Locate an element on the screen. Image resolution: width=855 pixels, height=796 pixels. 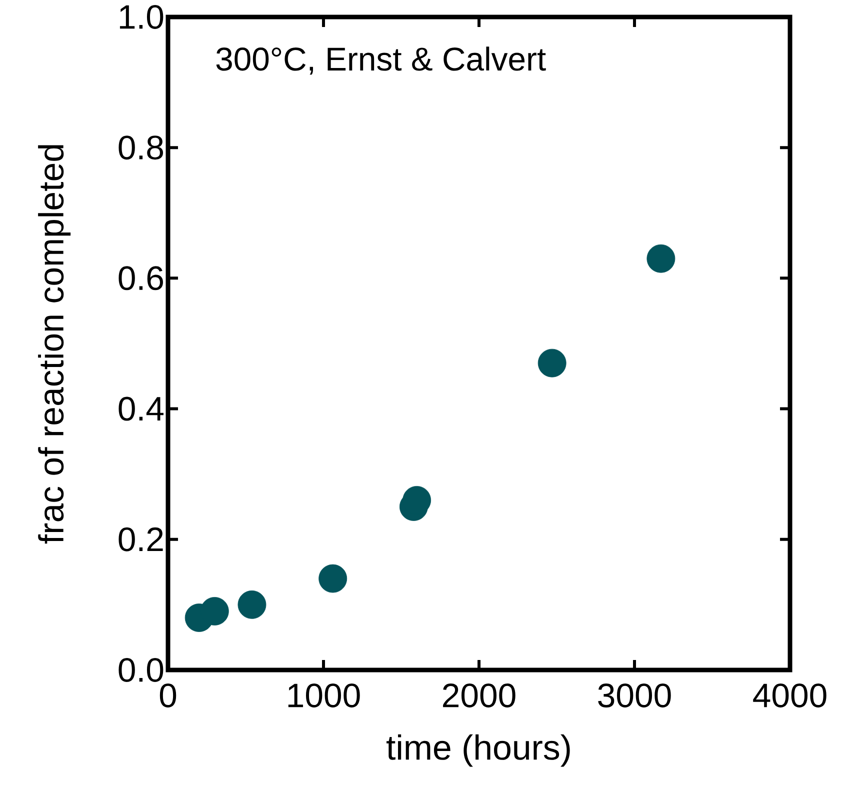
x-axis-title: time (hours) is located at coordinates (478, 750).